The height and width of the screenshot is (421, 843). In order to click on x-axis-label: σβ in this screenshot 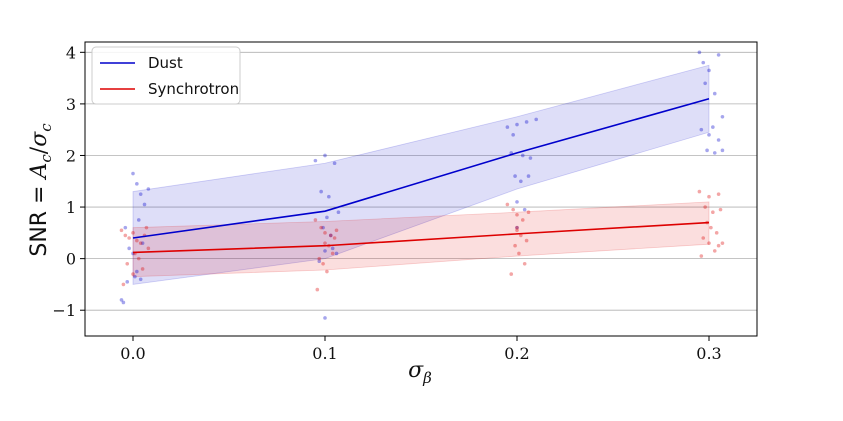, I will do `click(420, 372)`.